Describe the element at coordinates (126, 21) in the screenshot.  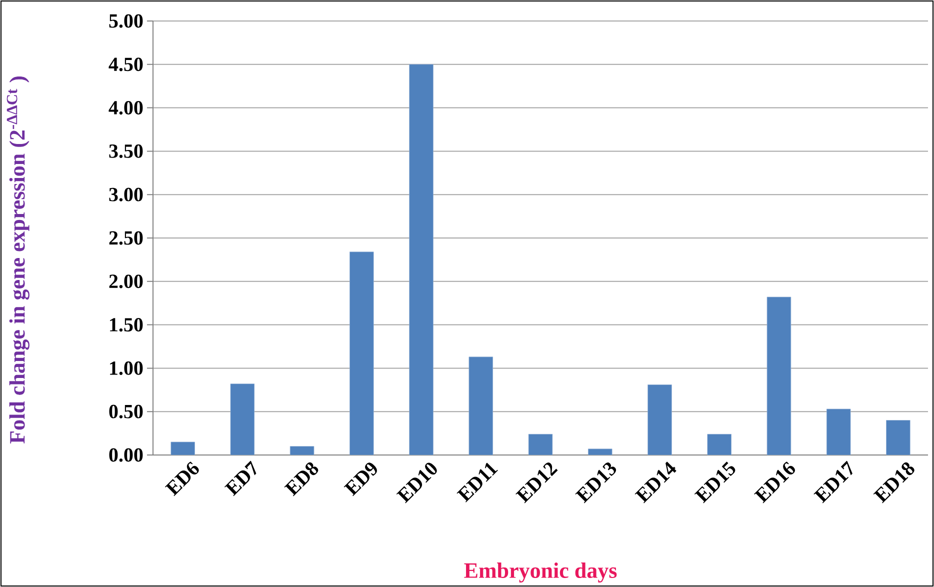
I see `y-tick-label: 5.00` at that location.